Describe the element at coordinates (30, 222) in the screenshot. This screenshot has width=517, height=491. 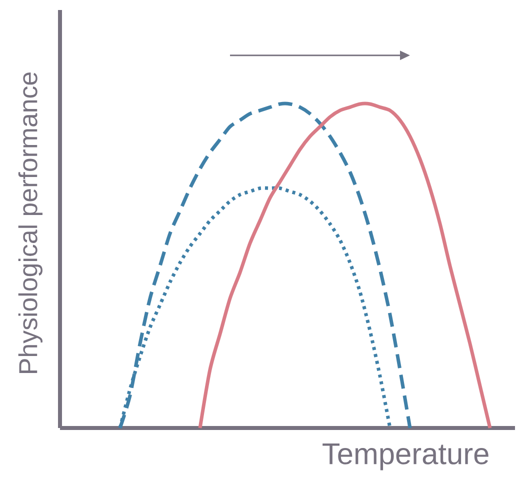
I see `y-axis-title: Physiological performance` at that location.